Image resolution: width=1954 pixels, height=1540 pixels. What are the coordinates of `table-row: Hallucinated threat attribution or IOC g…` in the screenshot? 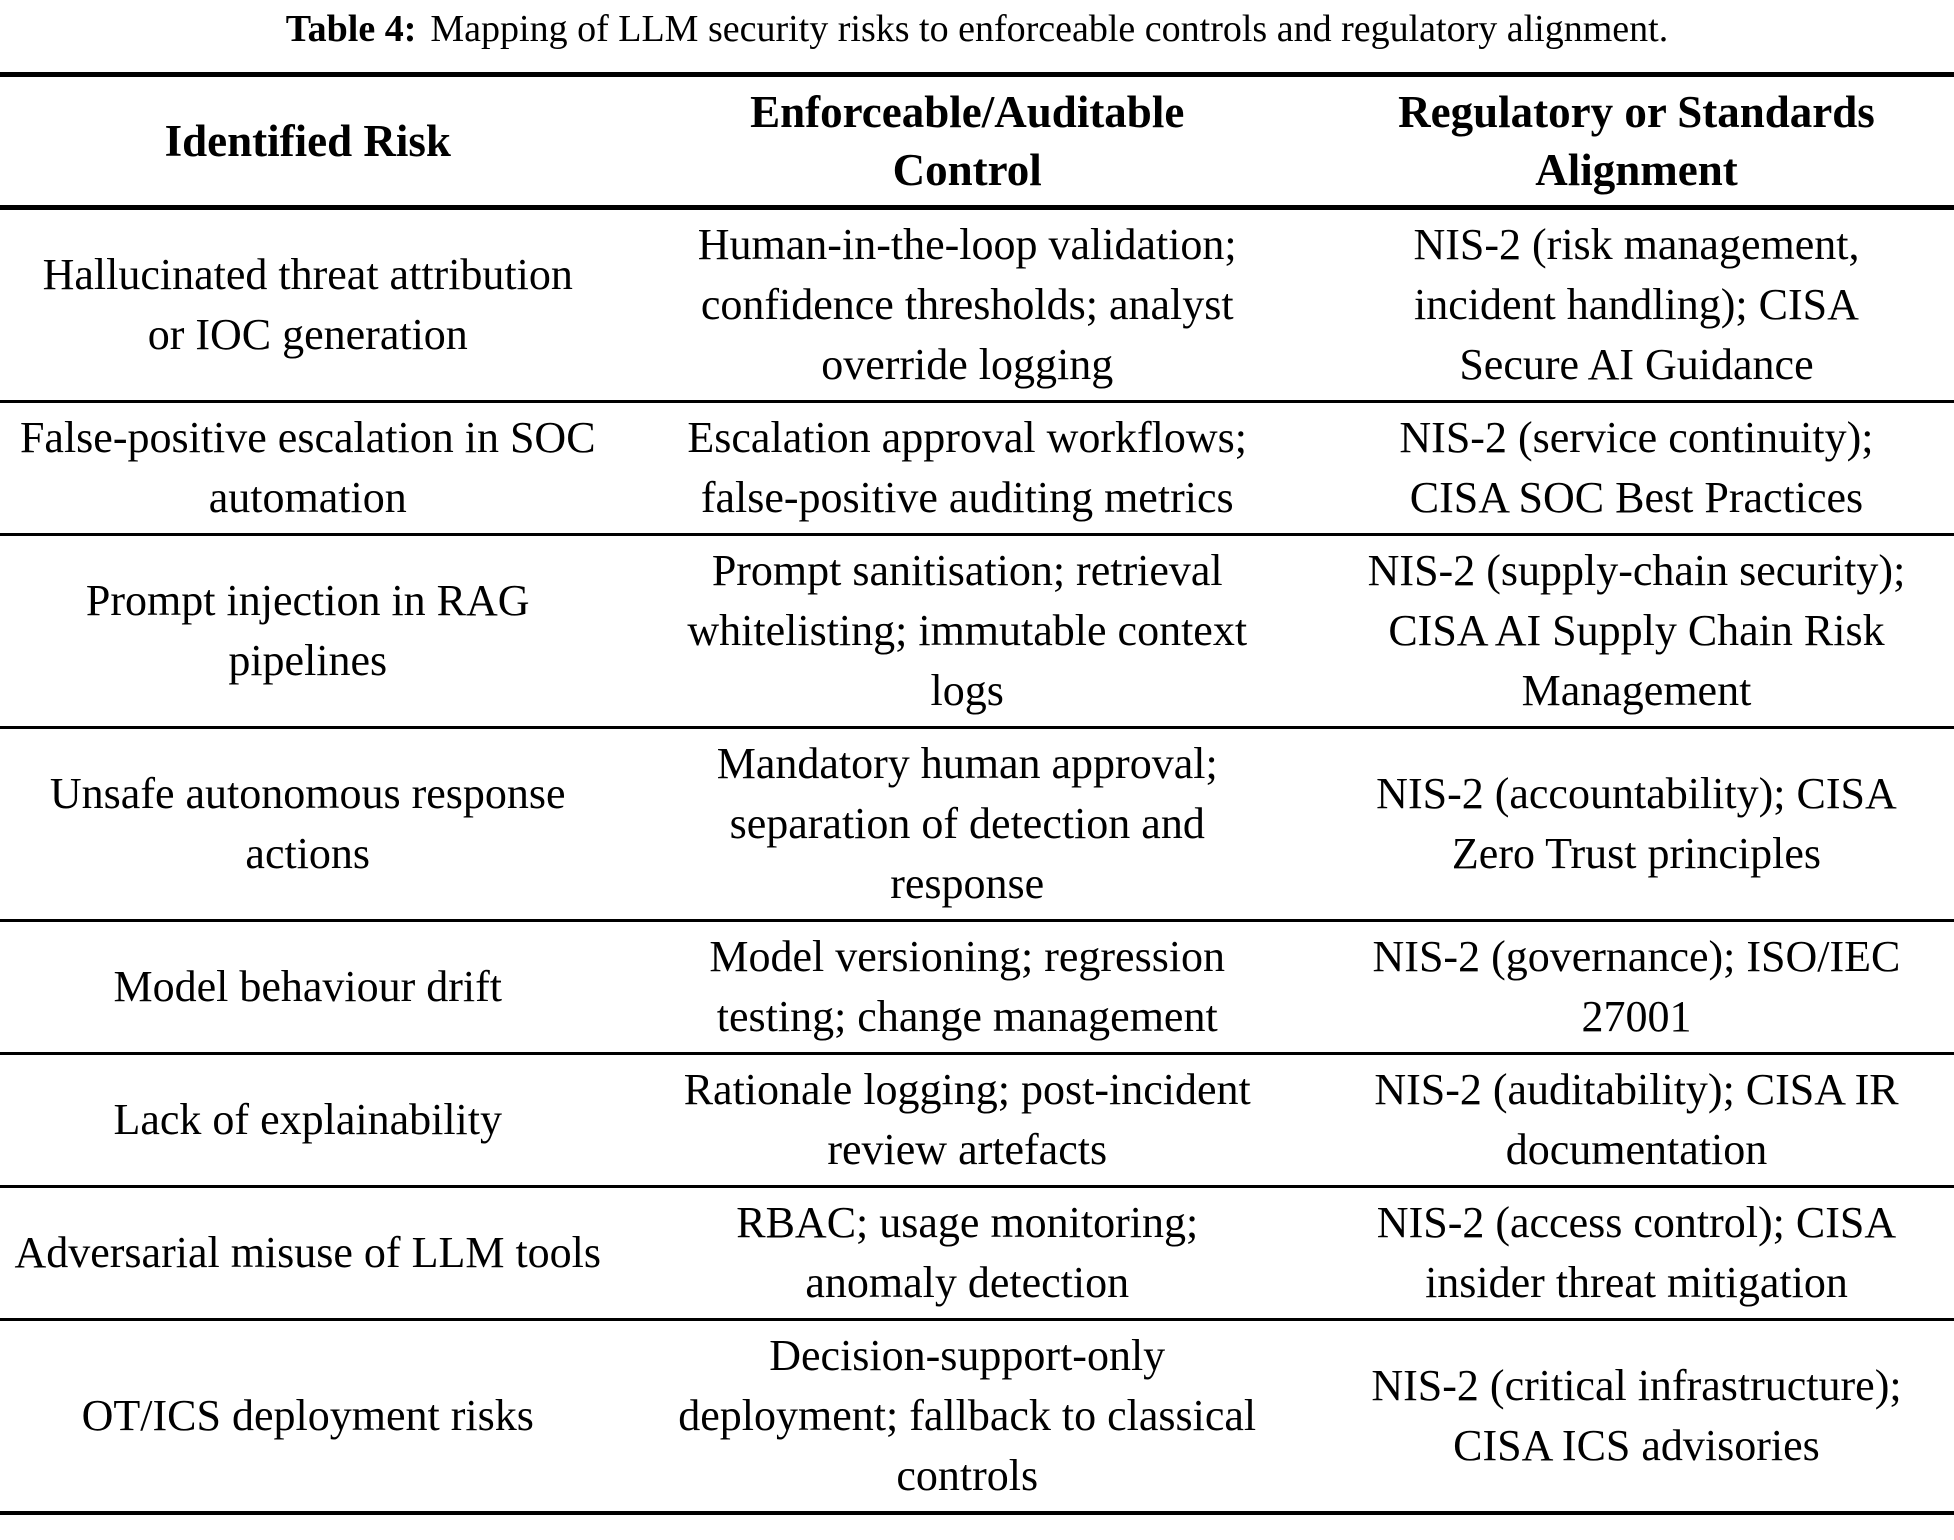 It's located at (977, 305).